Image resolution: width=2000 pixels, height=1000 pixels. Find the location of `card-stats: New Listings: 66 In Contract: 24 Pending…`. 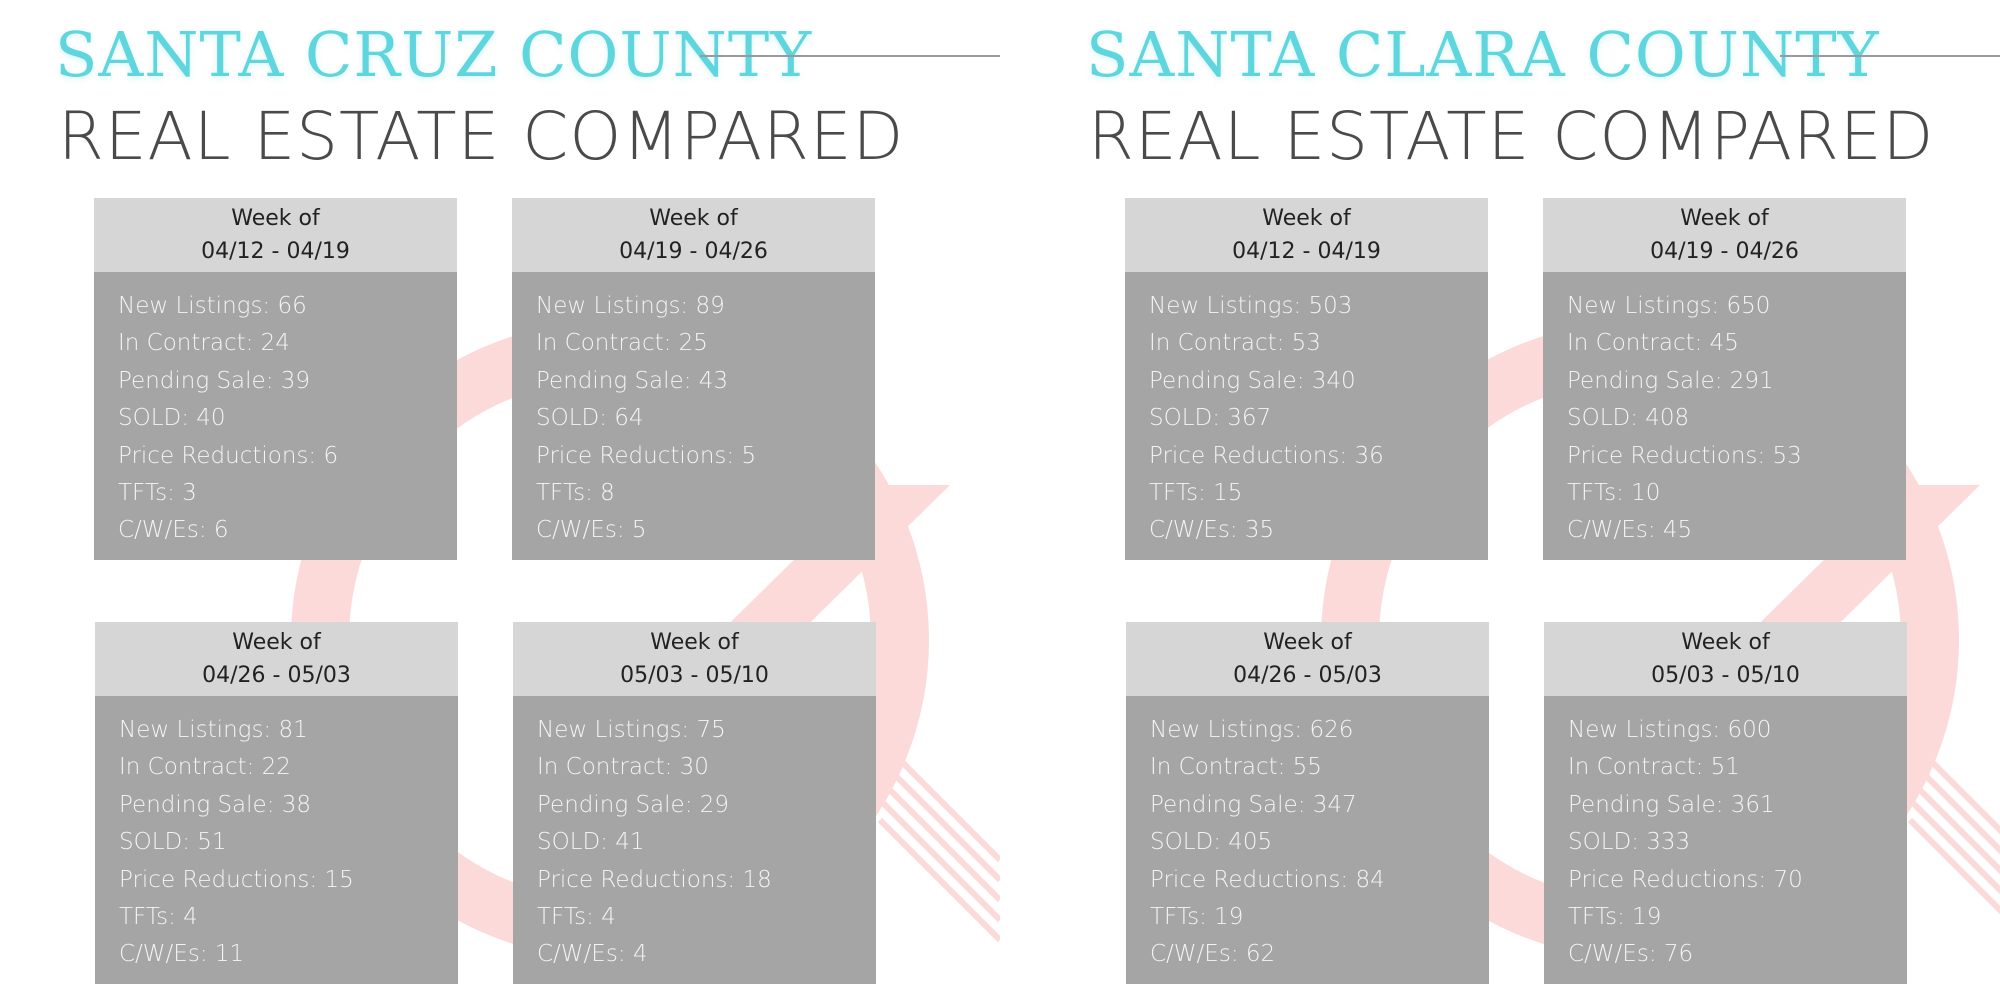

card-stats: New Listings: 66 In Contract: 24 Pending… is located at coordinates (275, 416).